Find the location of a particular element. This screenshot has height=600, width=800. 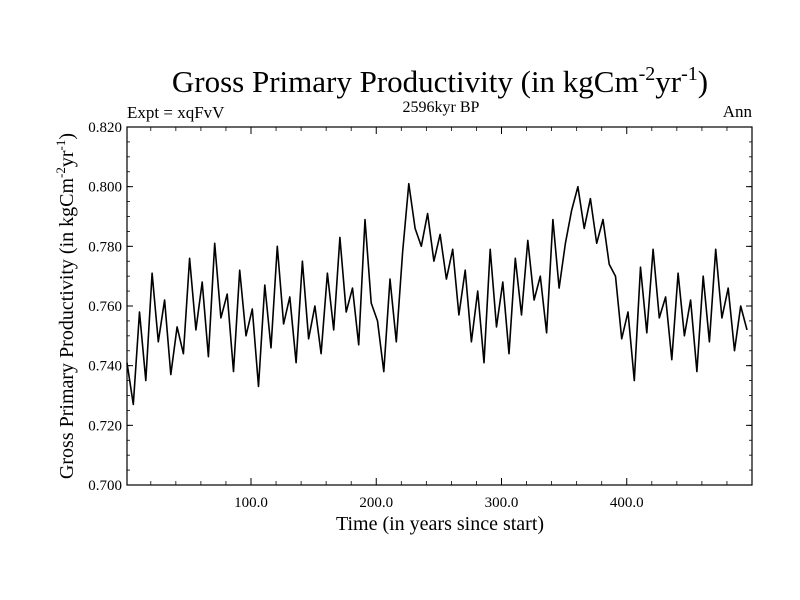

subtitle: 2596kyr BP is located at coordinates (441, 107).